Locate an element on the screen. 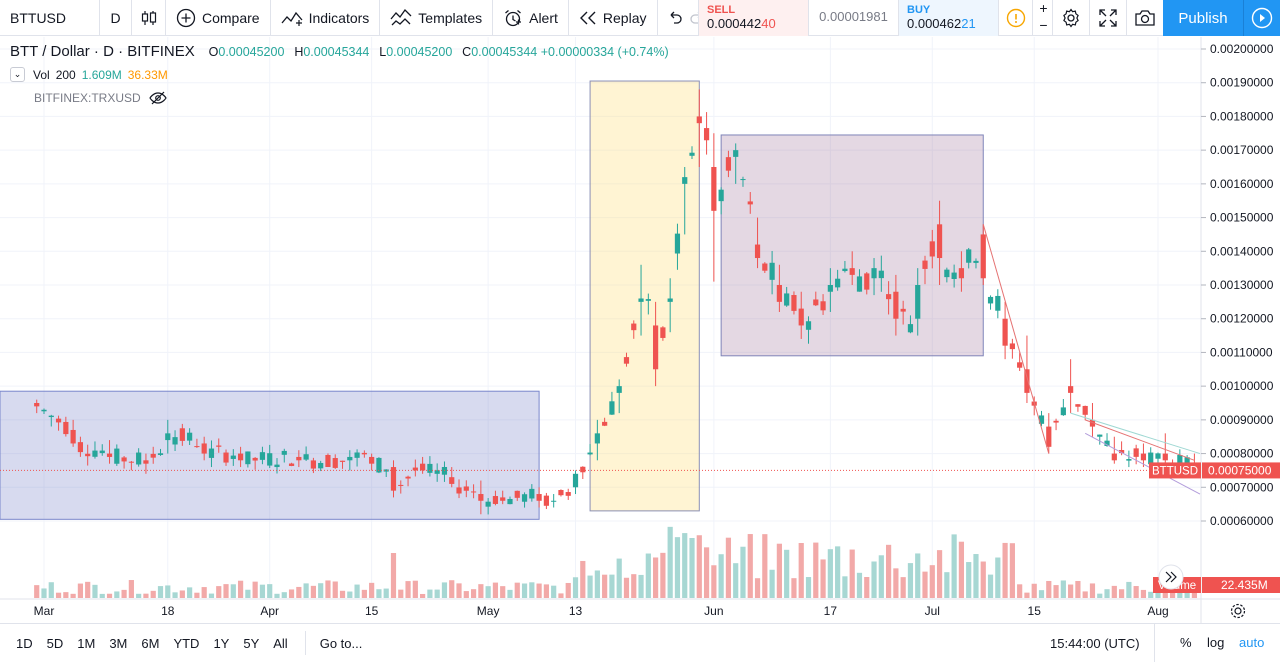  range-1d: 1D is located at coordinates (24, 643).